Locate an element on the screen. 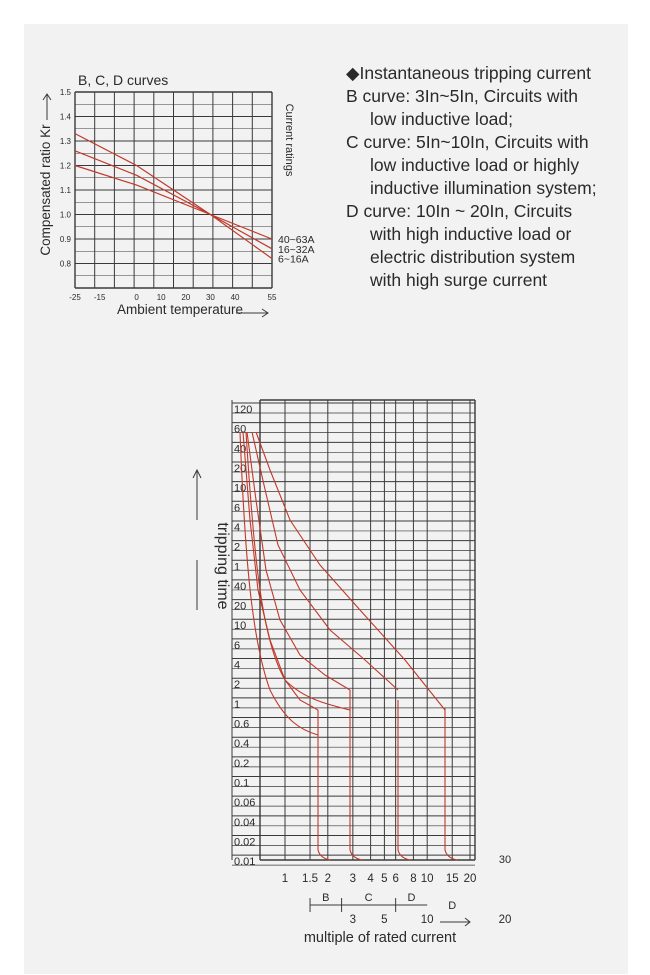 The width and height of the screenshot is (650, 975). chart2-x-tick-label: 4 is located at coordinates (370, 879).